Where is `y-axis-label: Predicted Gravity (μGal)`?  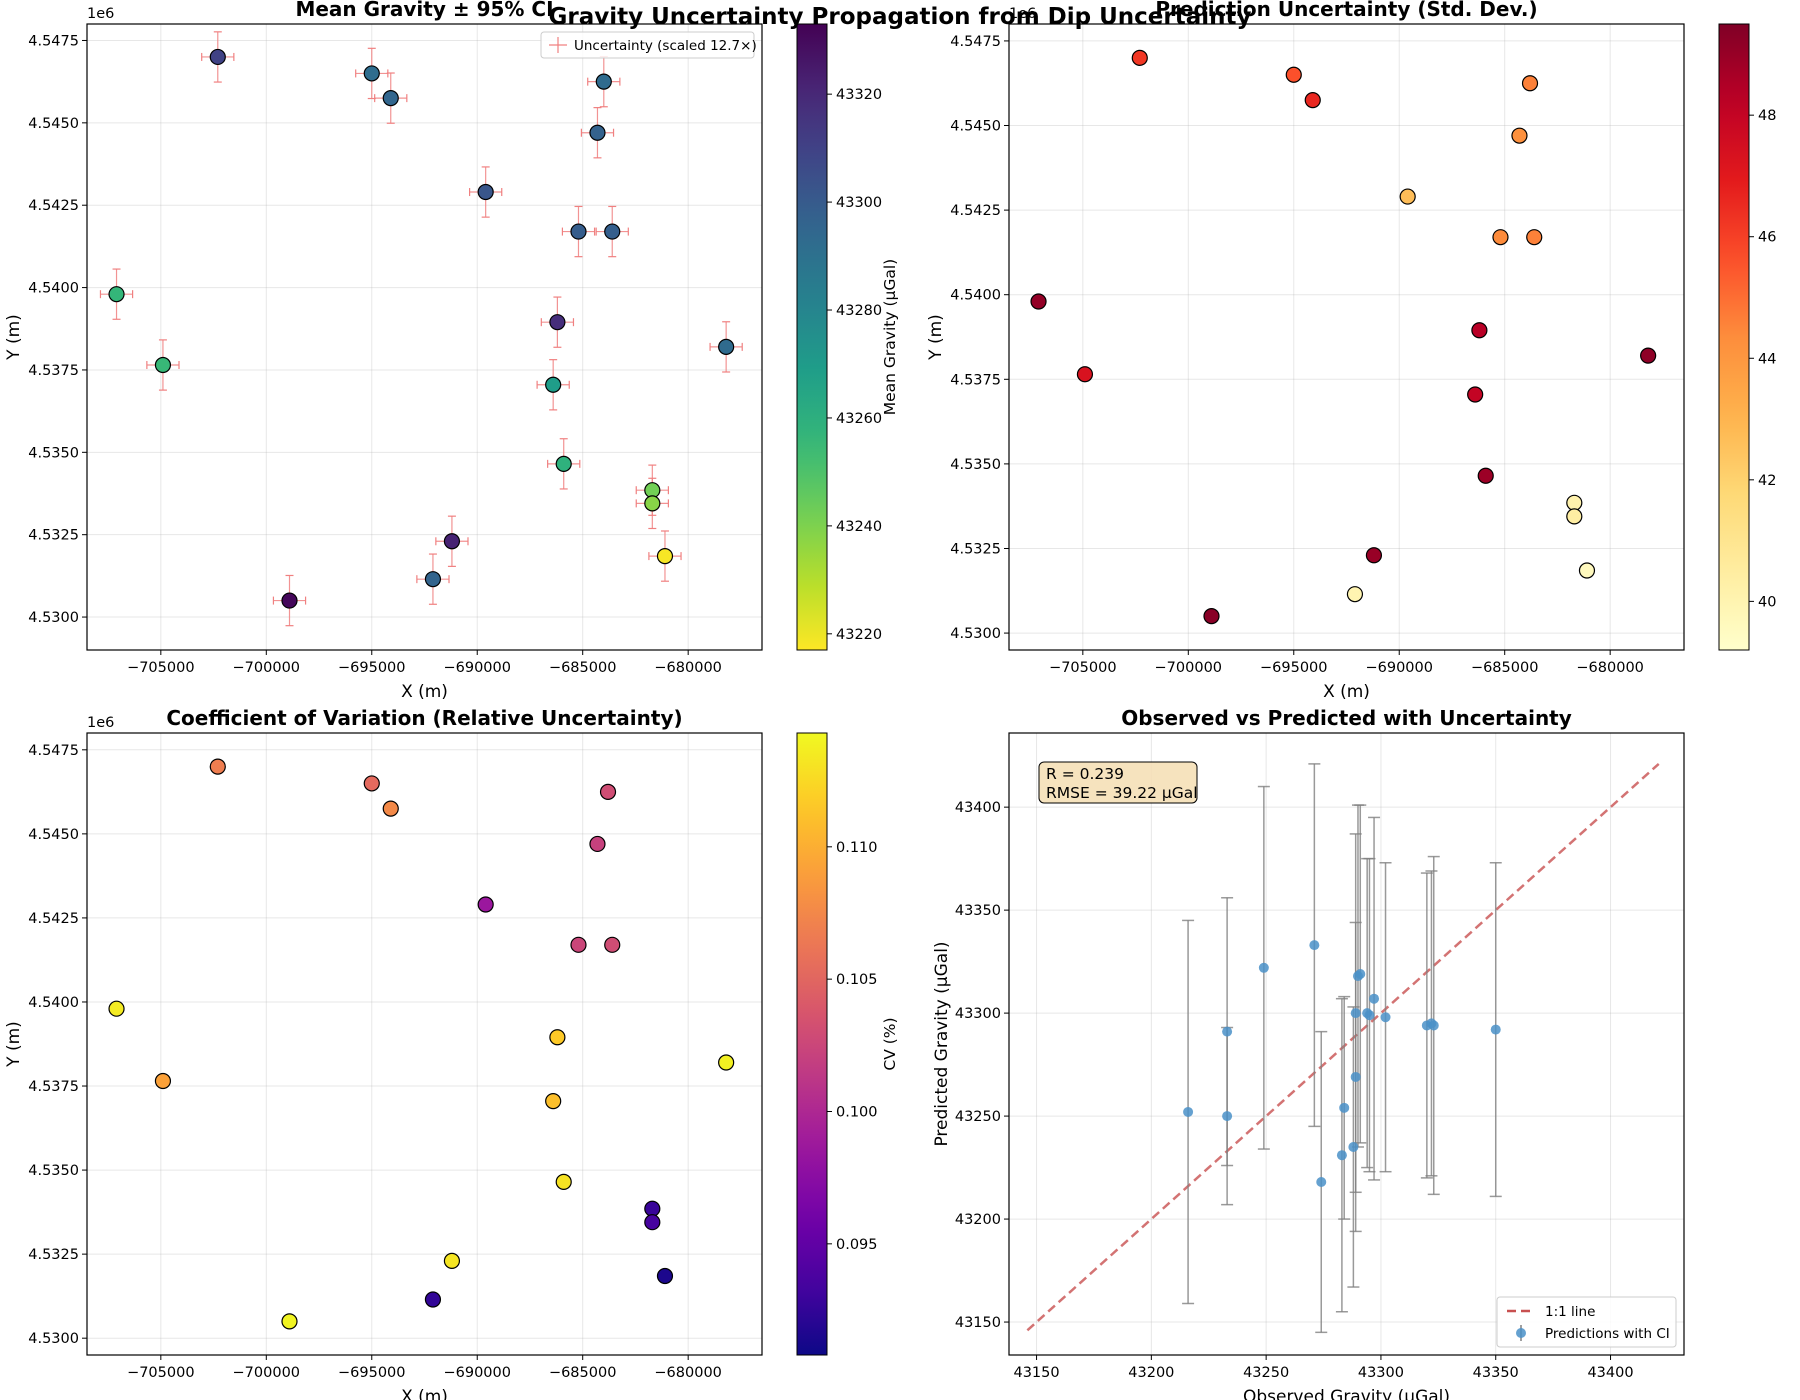
y-axis-label: Predicted Gravity (μGal) is located at coordinates (942, 1043).